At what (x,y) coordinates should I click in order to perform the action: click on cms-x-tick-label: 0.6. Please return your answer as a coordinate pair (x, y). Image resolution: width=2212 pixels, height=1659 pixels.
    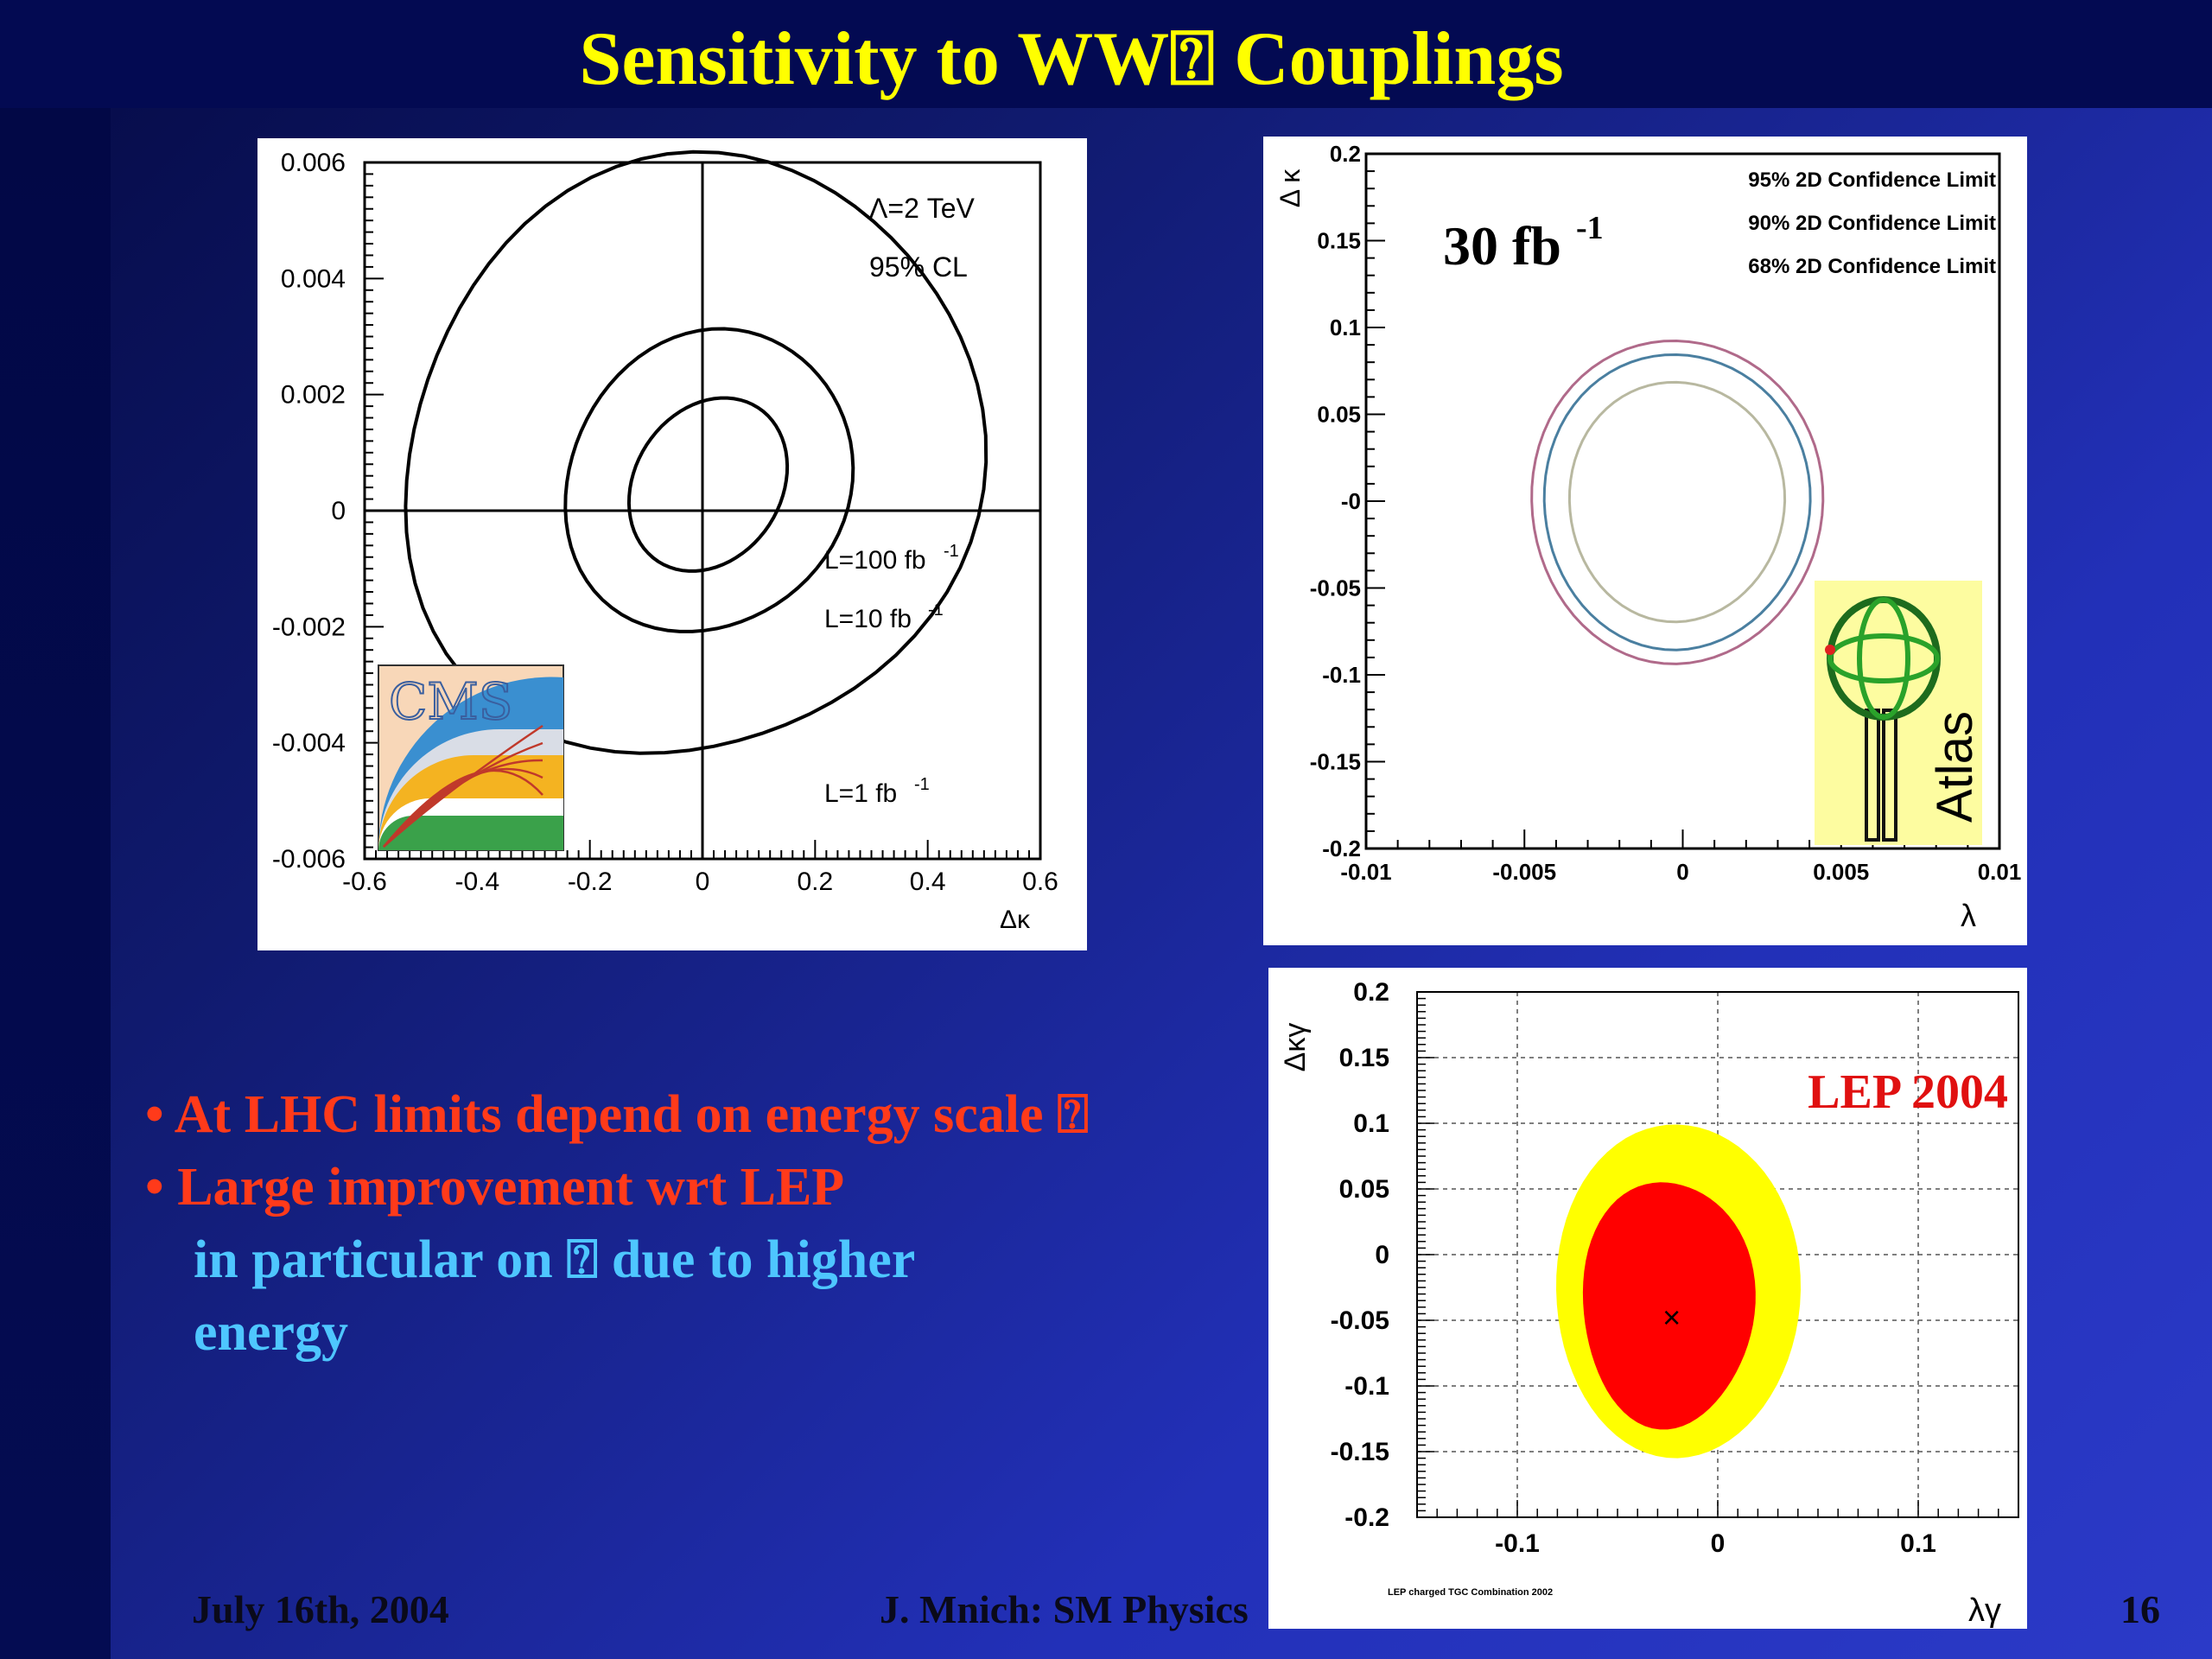
    Looking at the image, I should click on (1040, 882).